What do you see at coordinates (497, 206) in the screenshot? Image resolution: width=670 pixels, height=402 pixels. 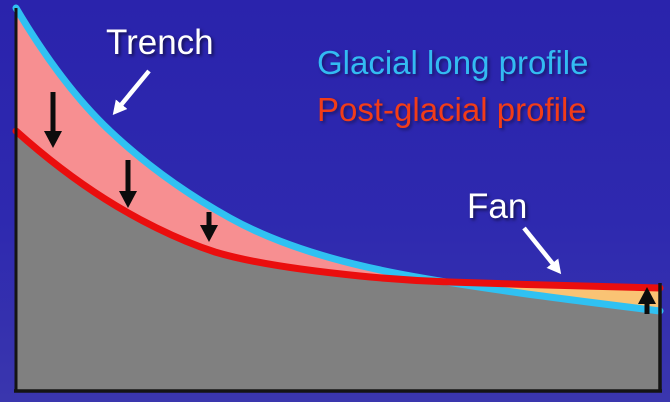 I see `fan-label: Fan` at bounding box center [497, 206].